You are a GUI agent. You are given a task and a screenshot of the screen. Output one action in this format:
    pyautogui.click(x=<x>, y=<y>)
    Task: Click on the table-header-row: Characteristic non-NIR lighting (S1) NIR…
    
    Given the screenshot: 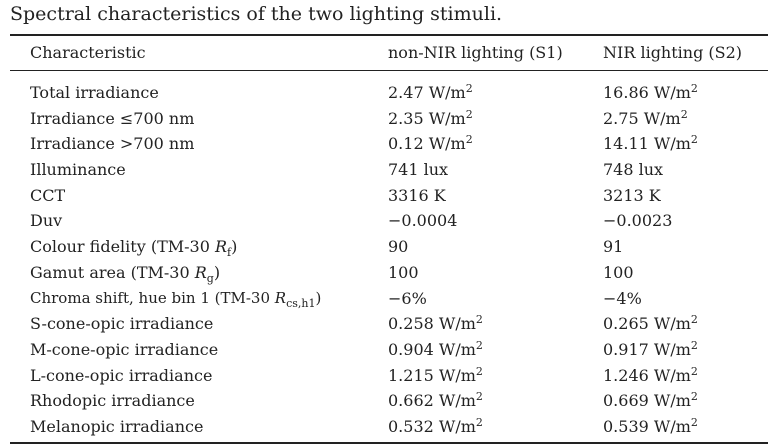 What is the action you would take?
    pyautogui.click(x=390, y=53)
    